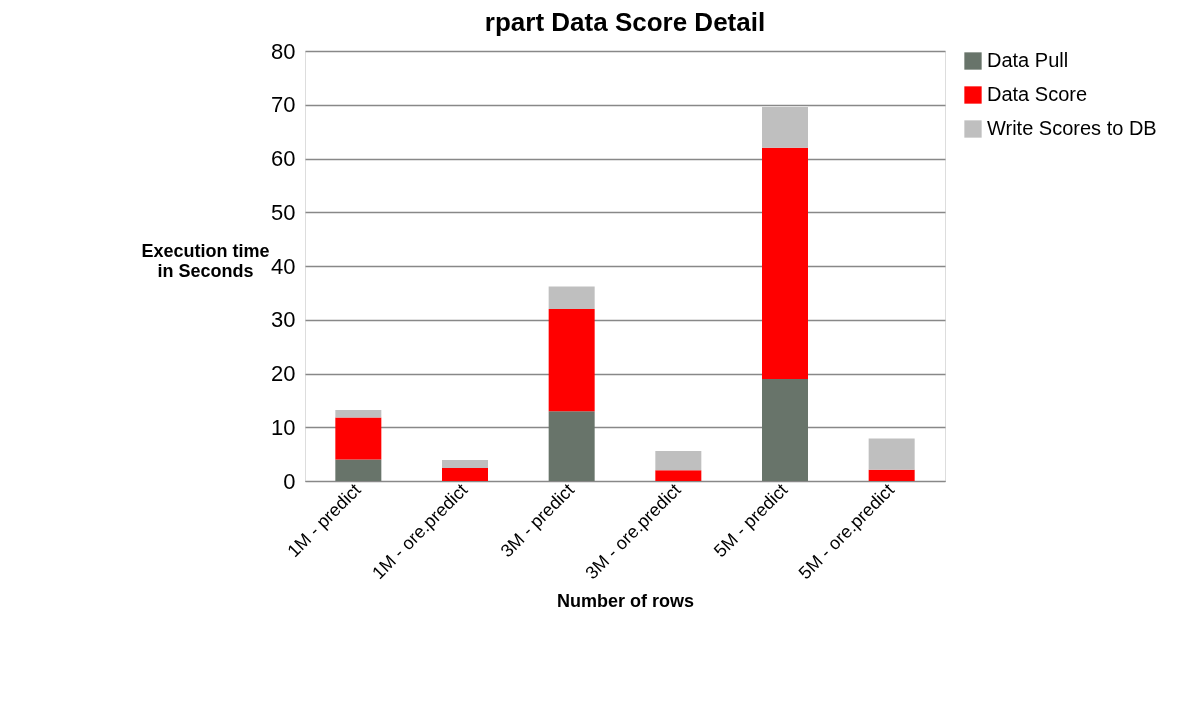 The image size is (1197, 714). Describe the element at coordinates (625, 22) in the screenshot. I see `chart-title: rpart Data Score Detail` at that location.